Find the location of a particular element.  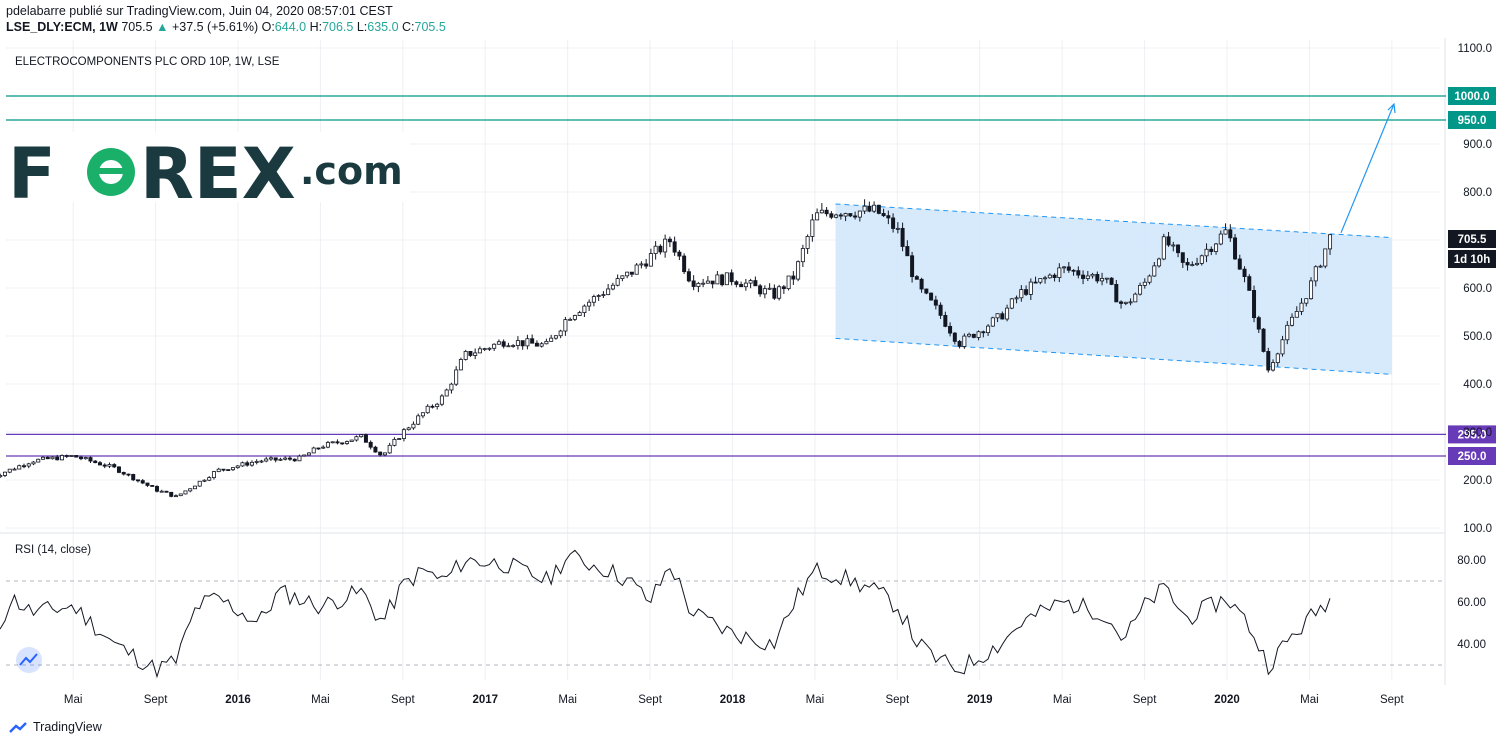

last-price-tag is located at coordinates (1472, 239).